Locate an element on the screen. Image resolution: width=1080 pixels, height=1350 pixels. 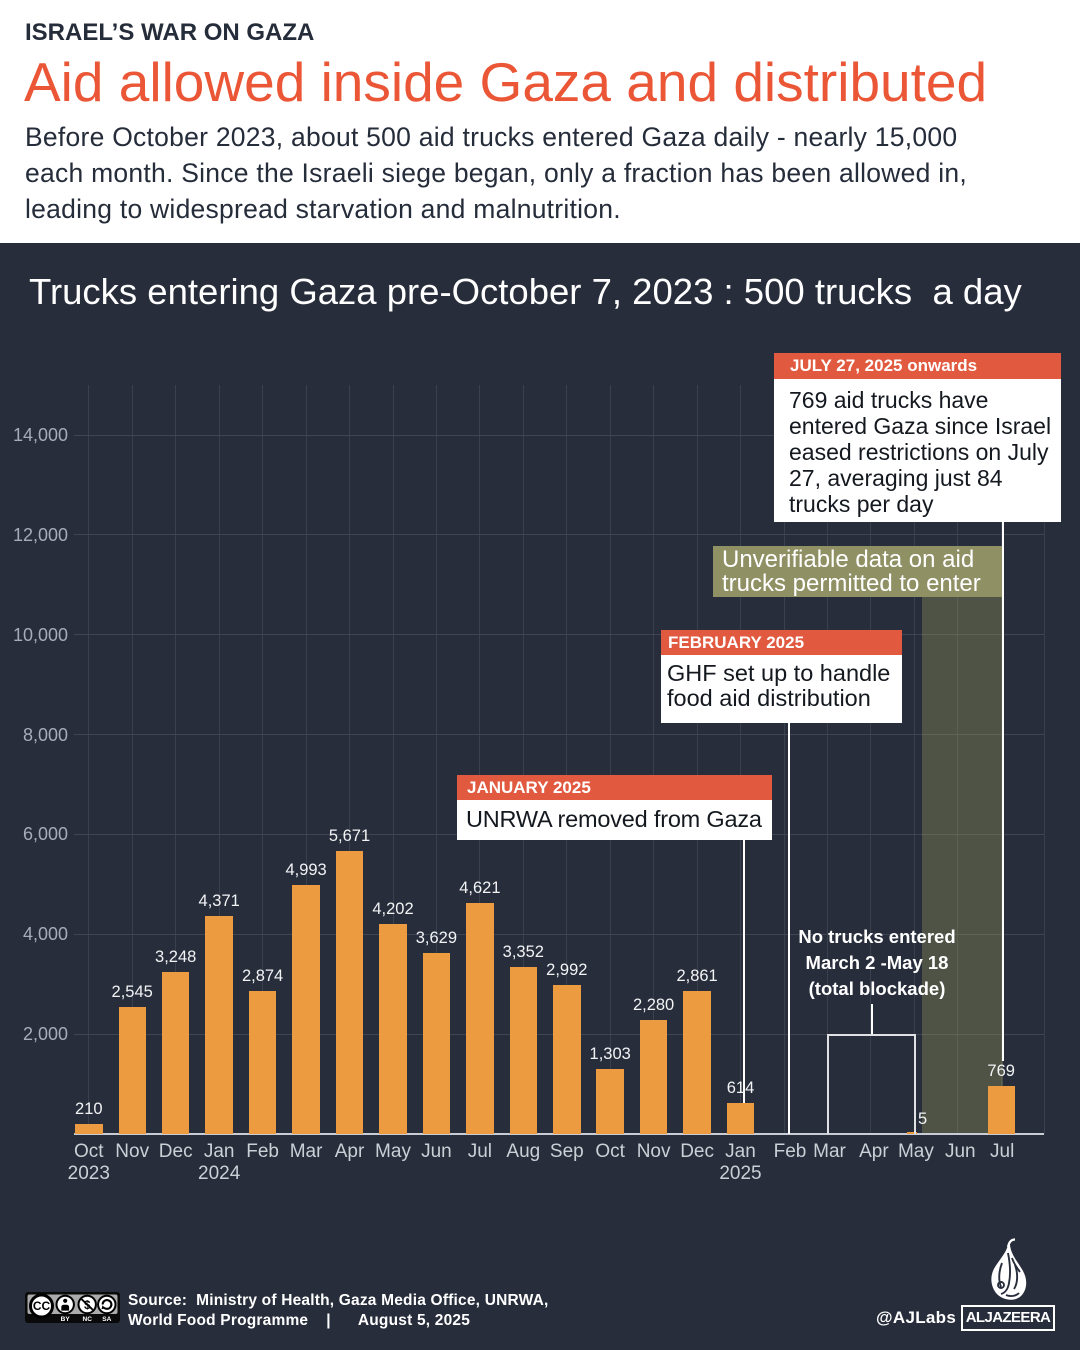
svg-text: BY is located at coordinates (66, 1319).